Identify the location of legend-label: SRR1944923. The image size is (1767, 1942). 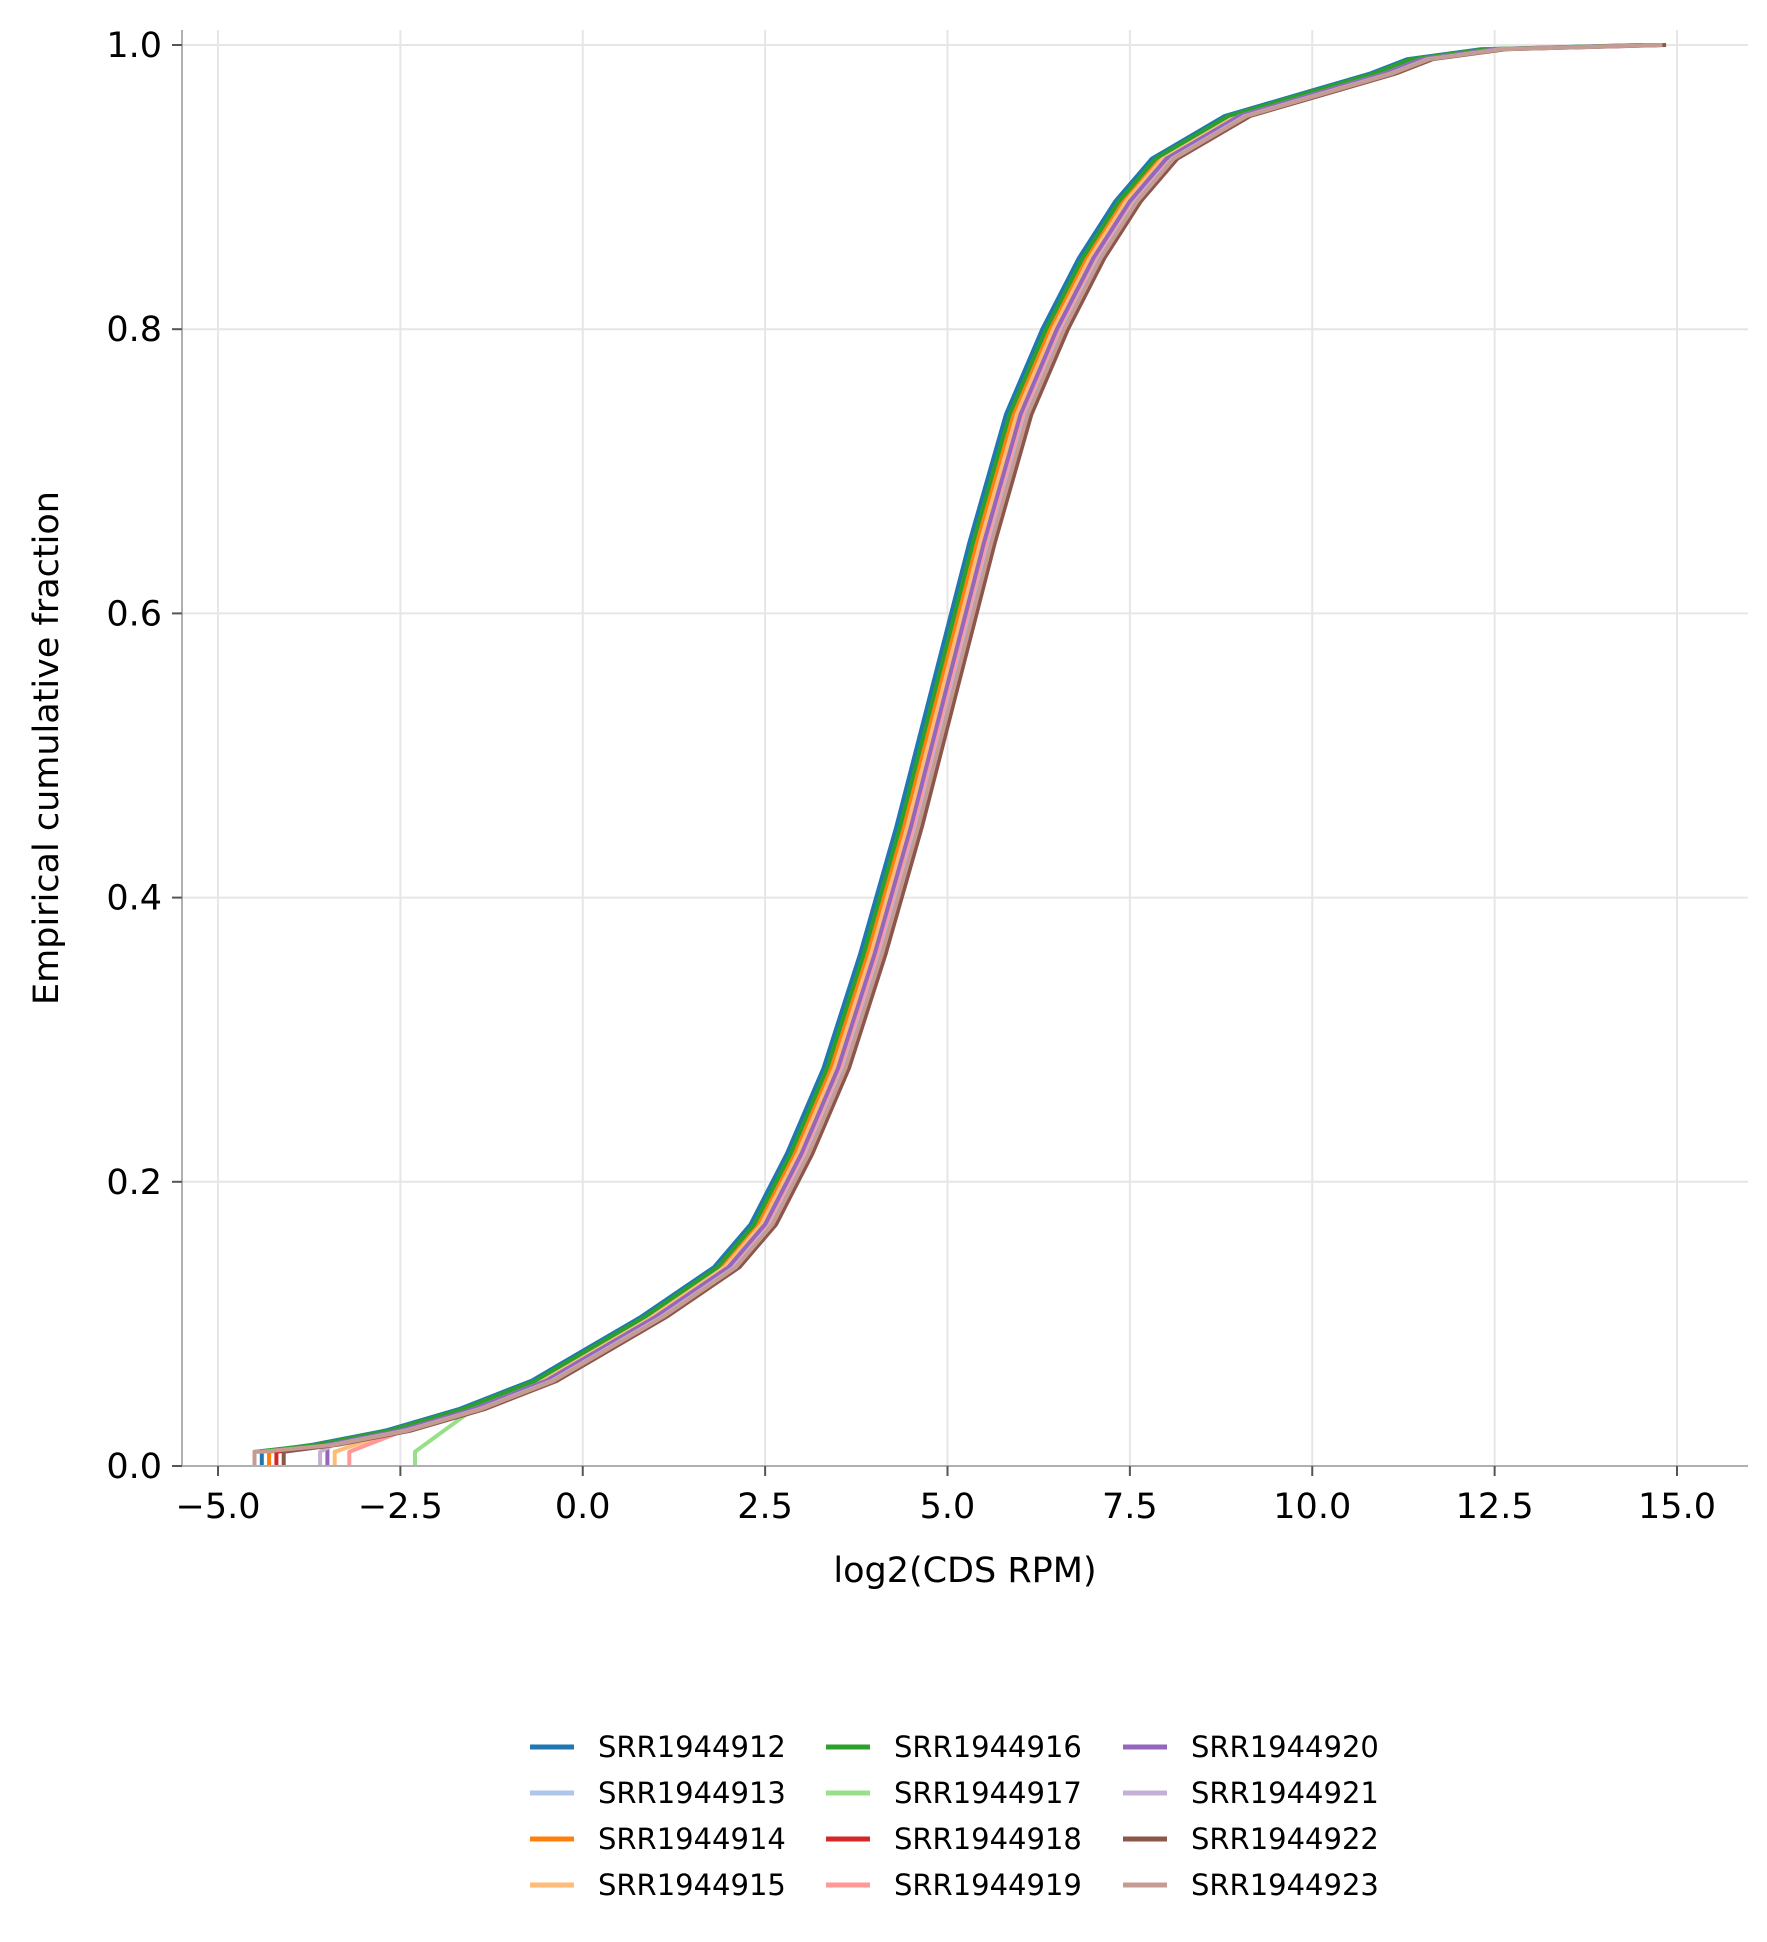
(1285, 1885).